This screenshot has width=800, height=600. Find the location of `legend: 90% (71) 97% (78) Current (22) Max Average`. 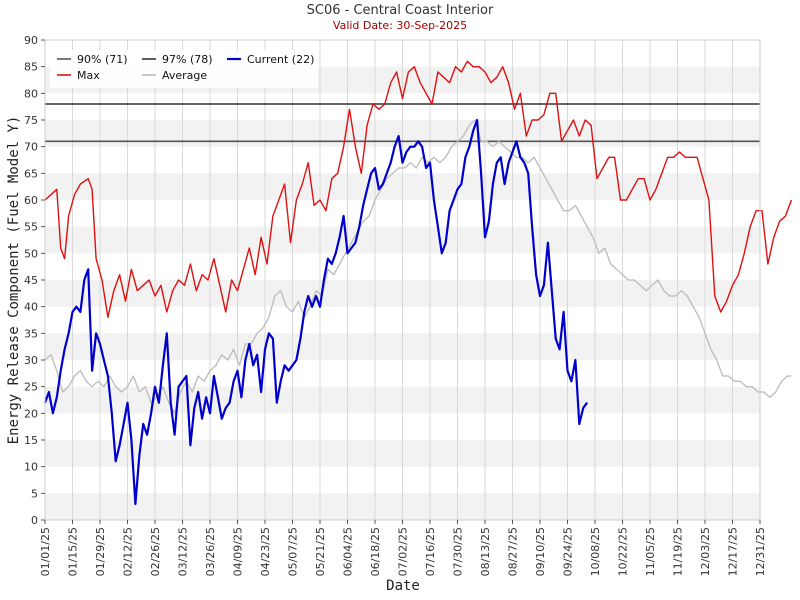

legend: 90% (71) 97% (78) Current (22) Max Average is located at coordinates (184, 69).